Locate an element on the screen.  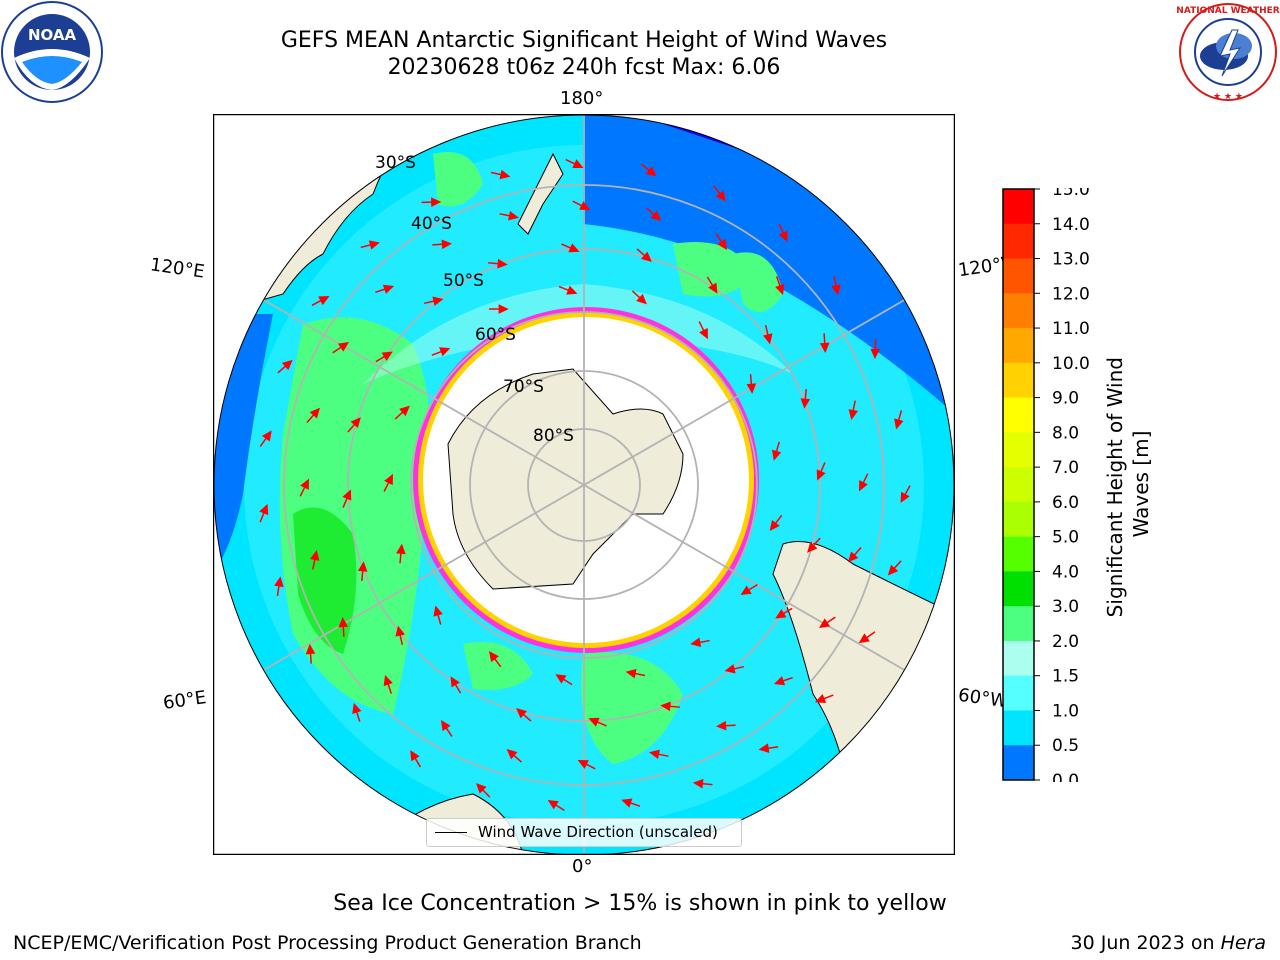
nws-logo-icon: NATIONAL WEATHER ★ ★ ★ is located at coordinates (1228, 52).